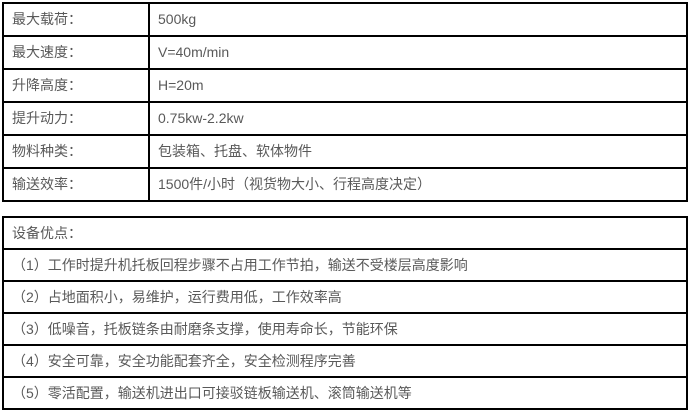  Describe the element at coordinates (418, 52) in the screenshot. I see `spec-value-max-speed: V=40m/min` at that location.